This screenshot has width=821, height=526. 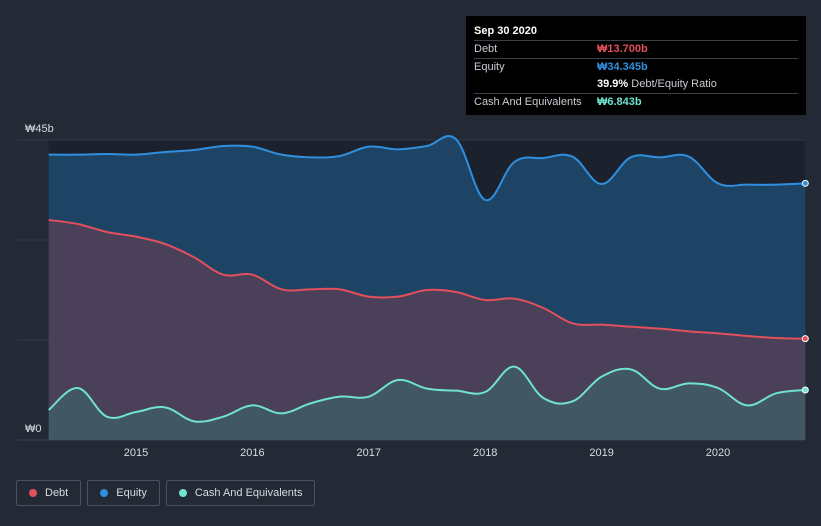 I want to click on tooltip-ratio-suffix: Debt/Equity Ratio, so click(x=672, y=84).